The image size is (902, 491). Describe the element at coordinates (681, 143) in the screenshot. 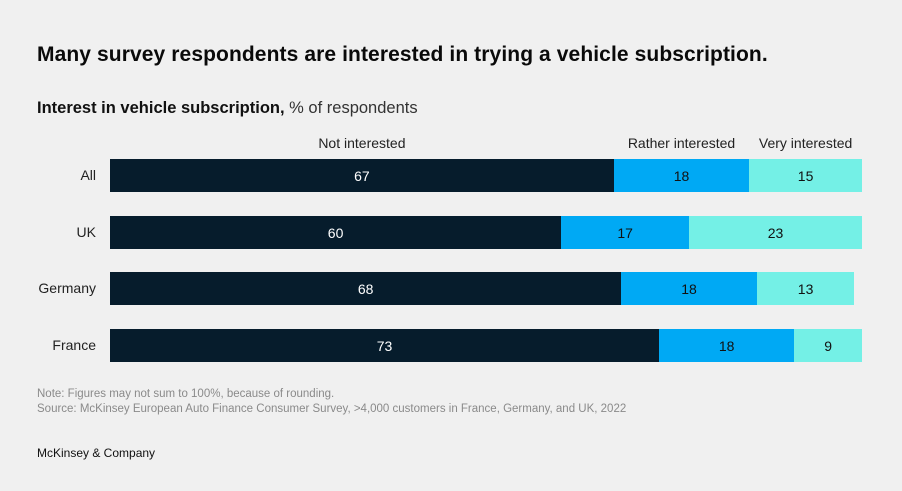

I see `legend-label-rather-interested: Rather interested` at that location.